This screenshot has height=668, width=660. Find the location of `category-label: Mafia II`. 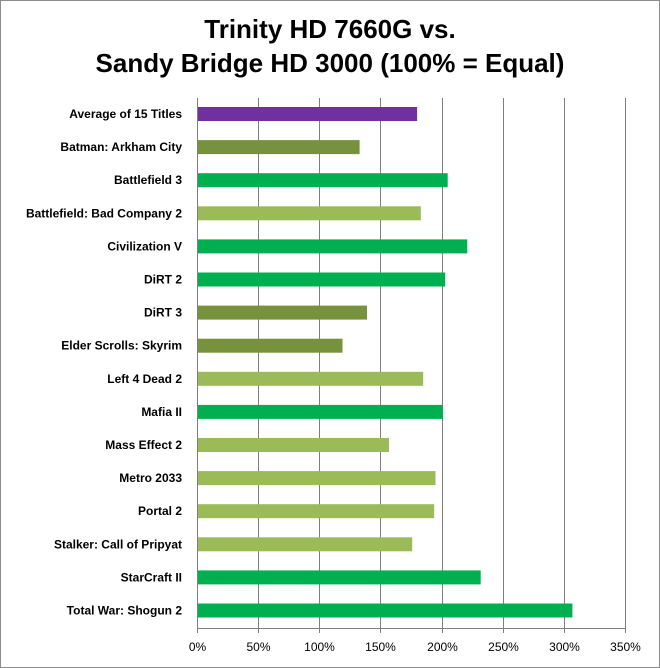

category-label: Mafia II is located at coordinates (161, 412).